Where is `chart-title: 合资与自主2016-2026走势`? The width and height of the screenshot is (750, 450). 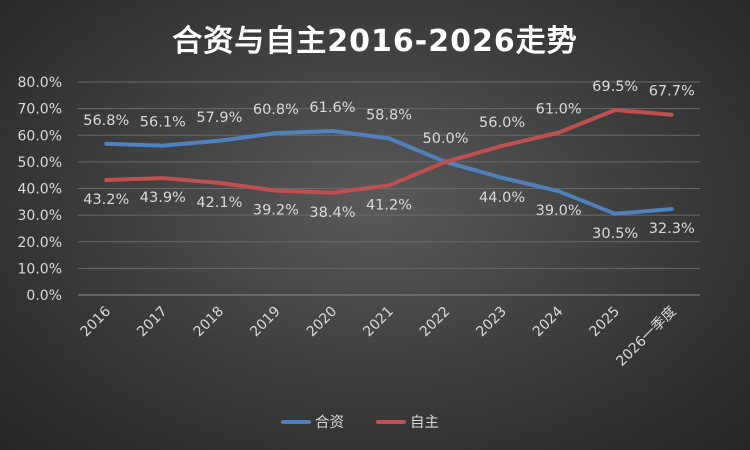 chart-title: 合资与自主2016-2026走势 is located at coordinates (375, 41).